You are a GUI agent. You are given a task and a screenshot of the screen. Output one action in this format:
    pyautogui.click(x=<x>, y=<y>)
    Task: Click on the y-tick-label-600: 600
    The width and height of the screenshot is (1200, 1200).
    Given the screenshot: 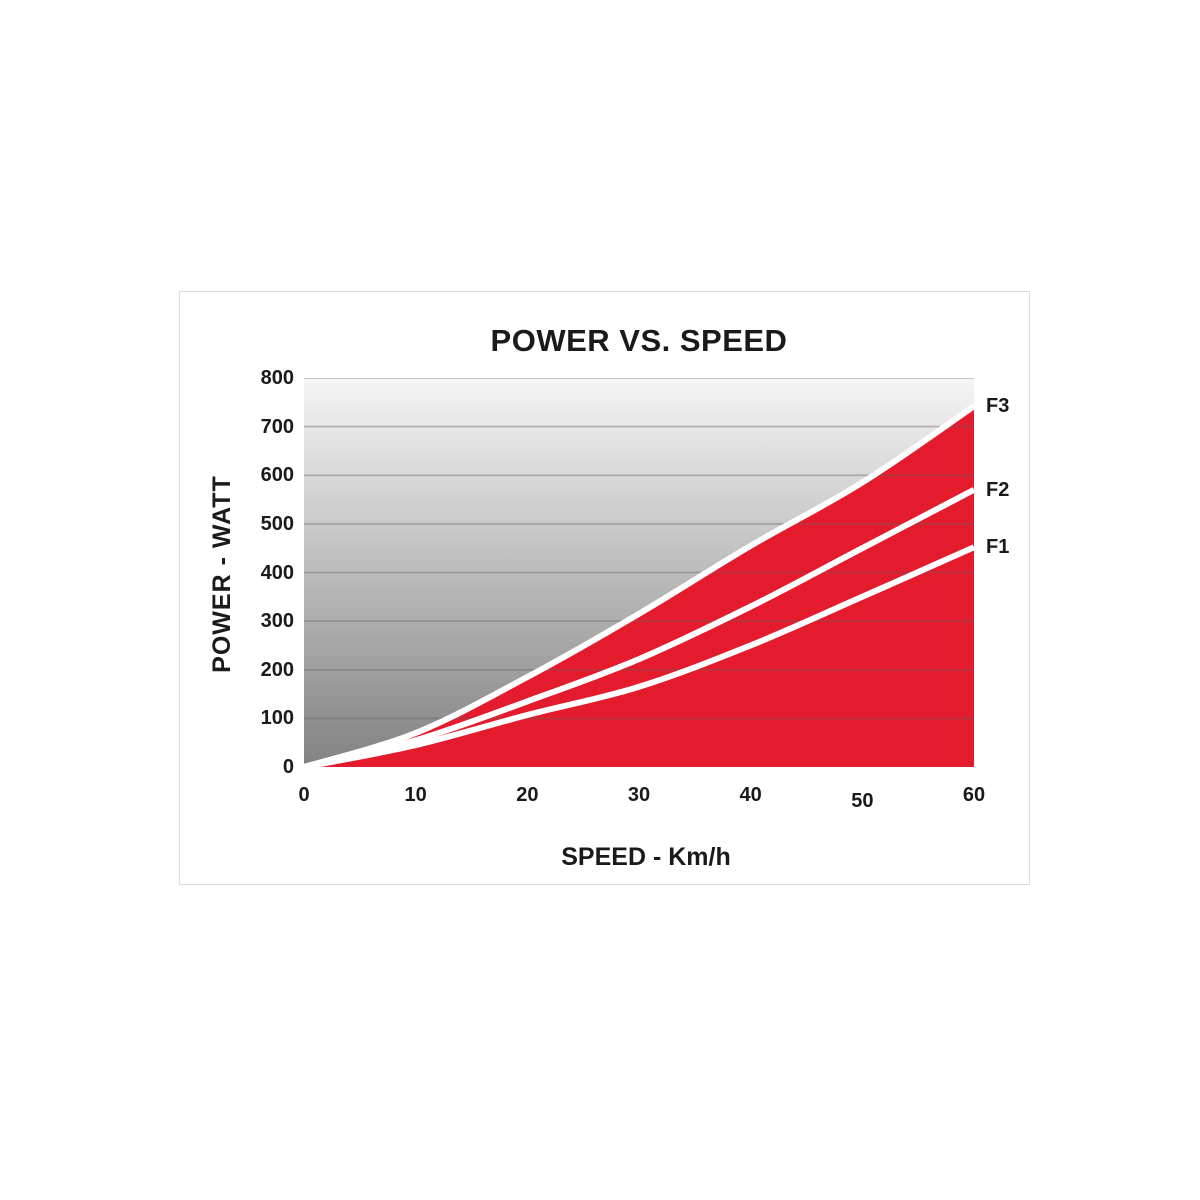 What is the action you would take?
    pyautogui.click(x=277, y=475)
    